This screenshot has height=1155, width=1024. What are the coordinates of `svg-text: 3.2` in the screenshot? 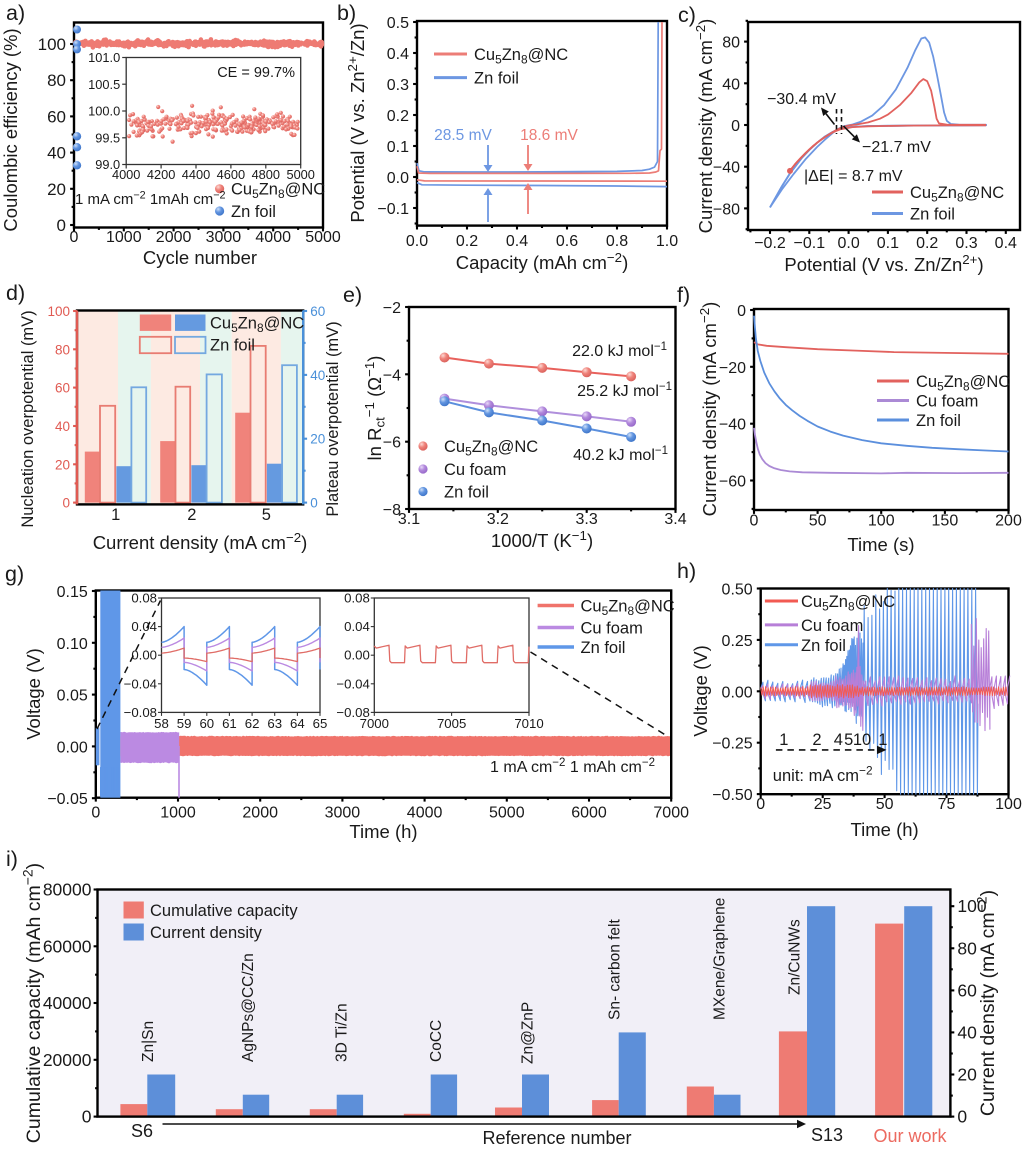 It's located at (498, 519).